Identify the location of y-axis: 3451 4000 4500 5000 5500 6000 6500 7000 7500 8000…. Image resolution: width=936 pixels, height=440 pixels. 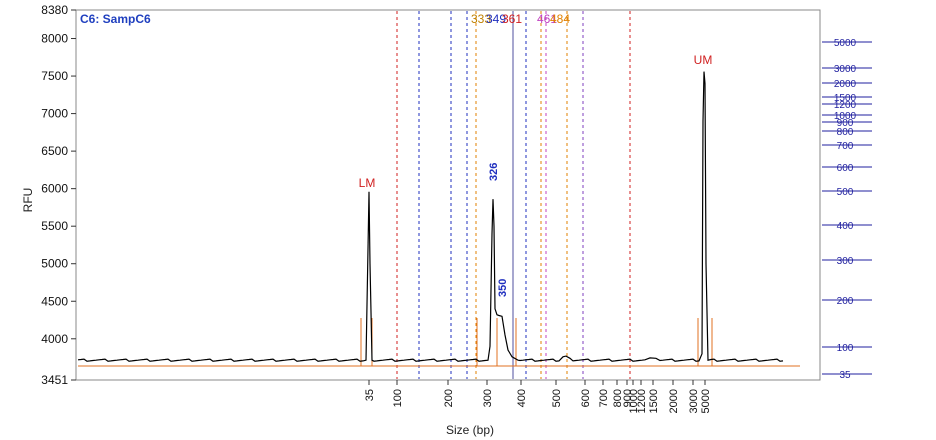
(58, 195).